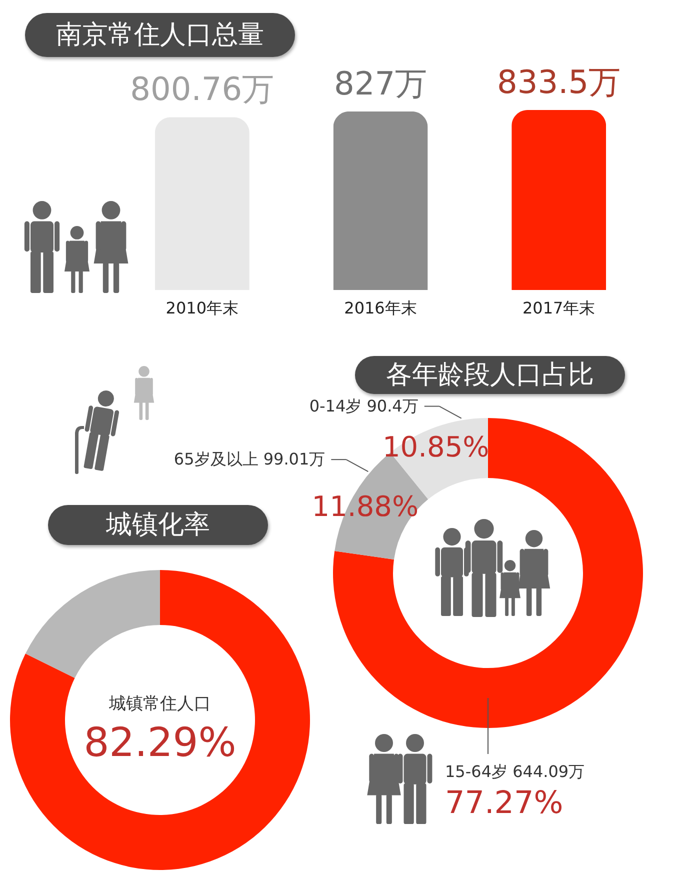 This screenshot has height=895, width=680. Describe the element at coordinates (436, 447) in the screenshot. I see `data-label: 10.85%` at that location.